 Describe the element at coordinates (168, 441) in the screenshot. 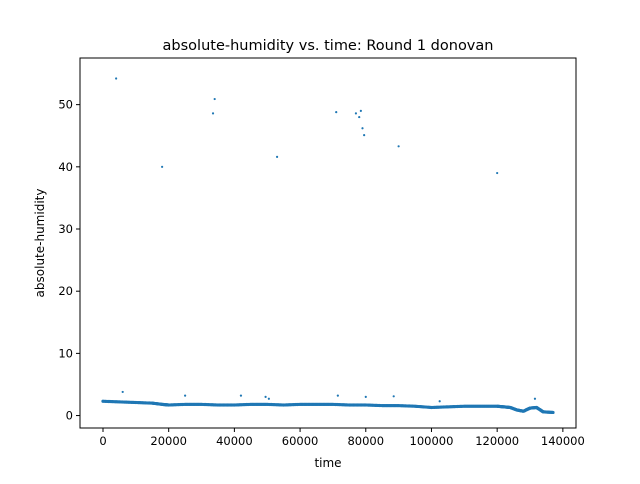

I see `x-tick-label: 20000` at that location.